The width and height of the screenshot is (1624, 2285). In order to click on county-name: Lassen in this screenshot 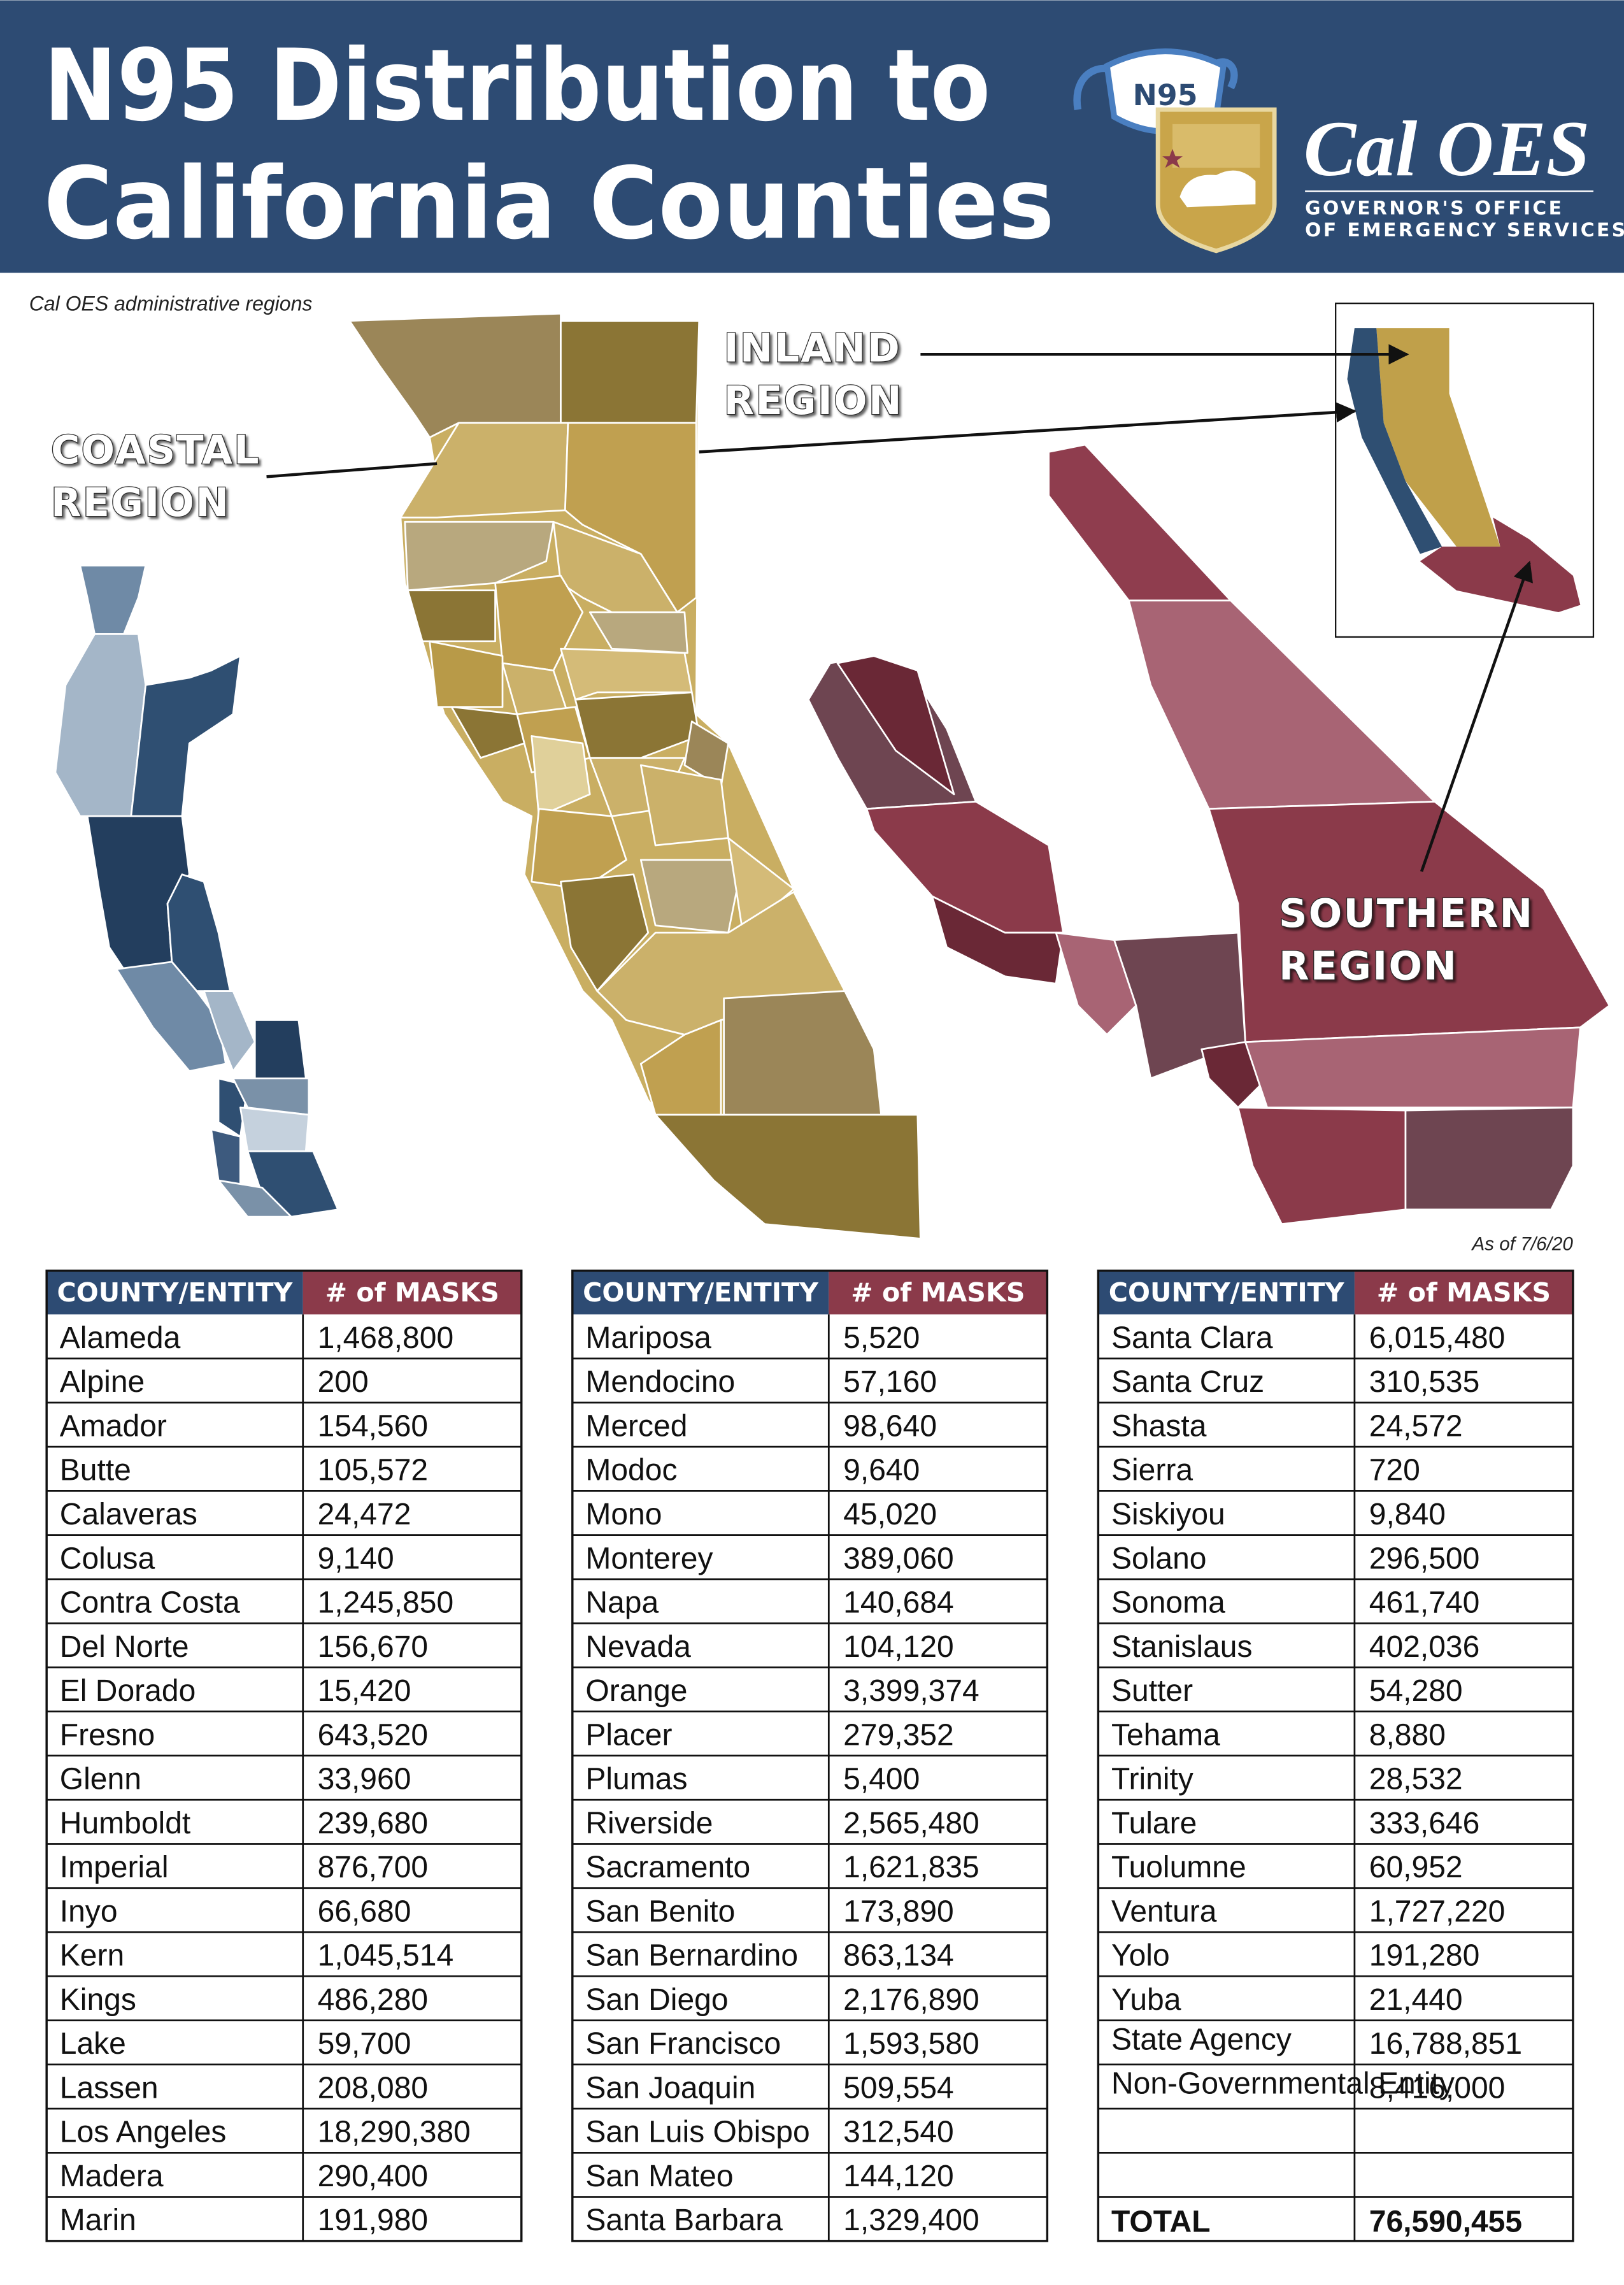, I will do `click(109, 2088)`.